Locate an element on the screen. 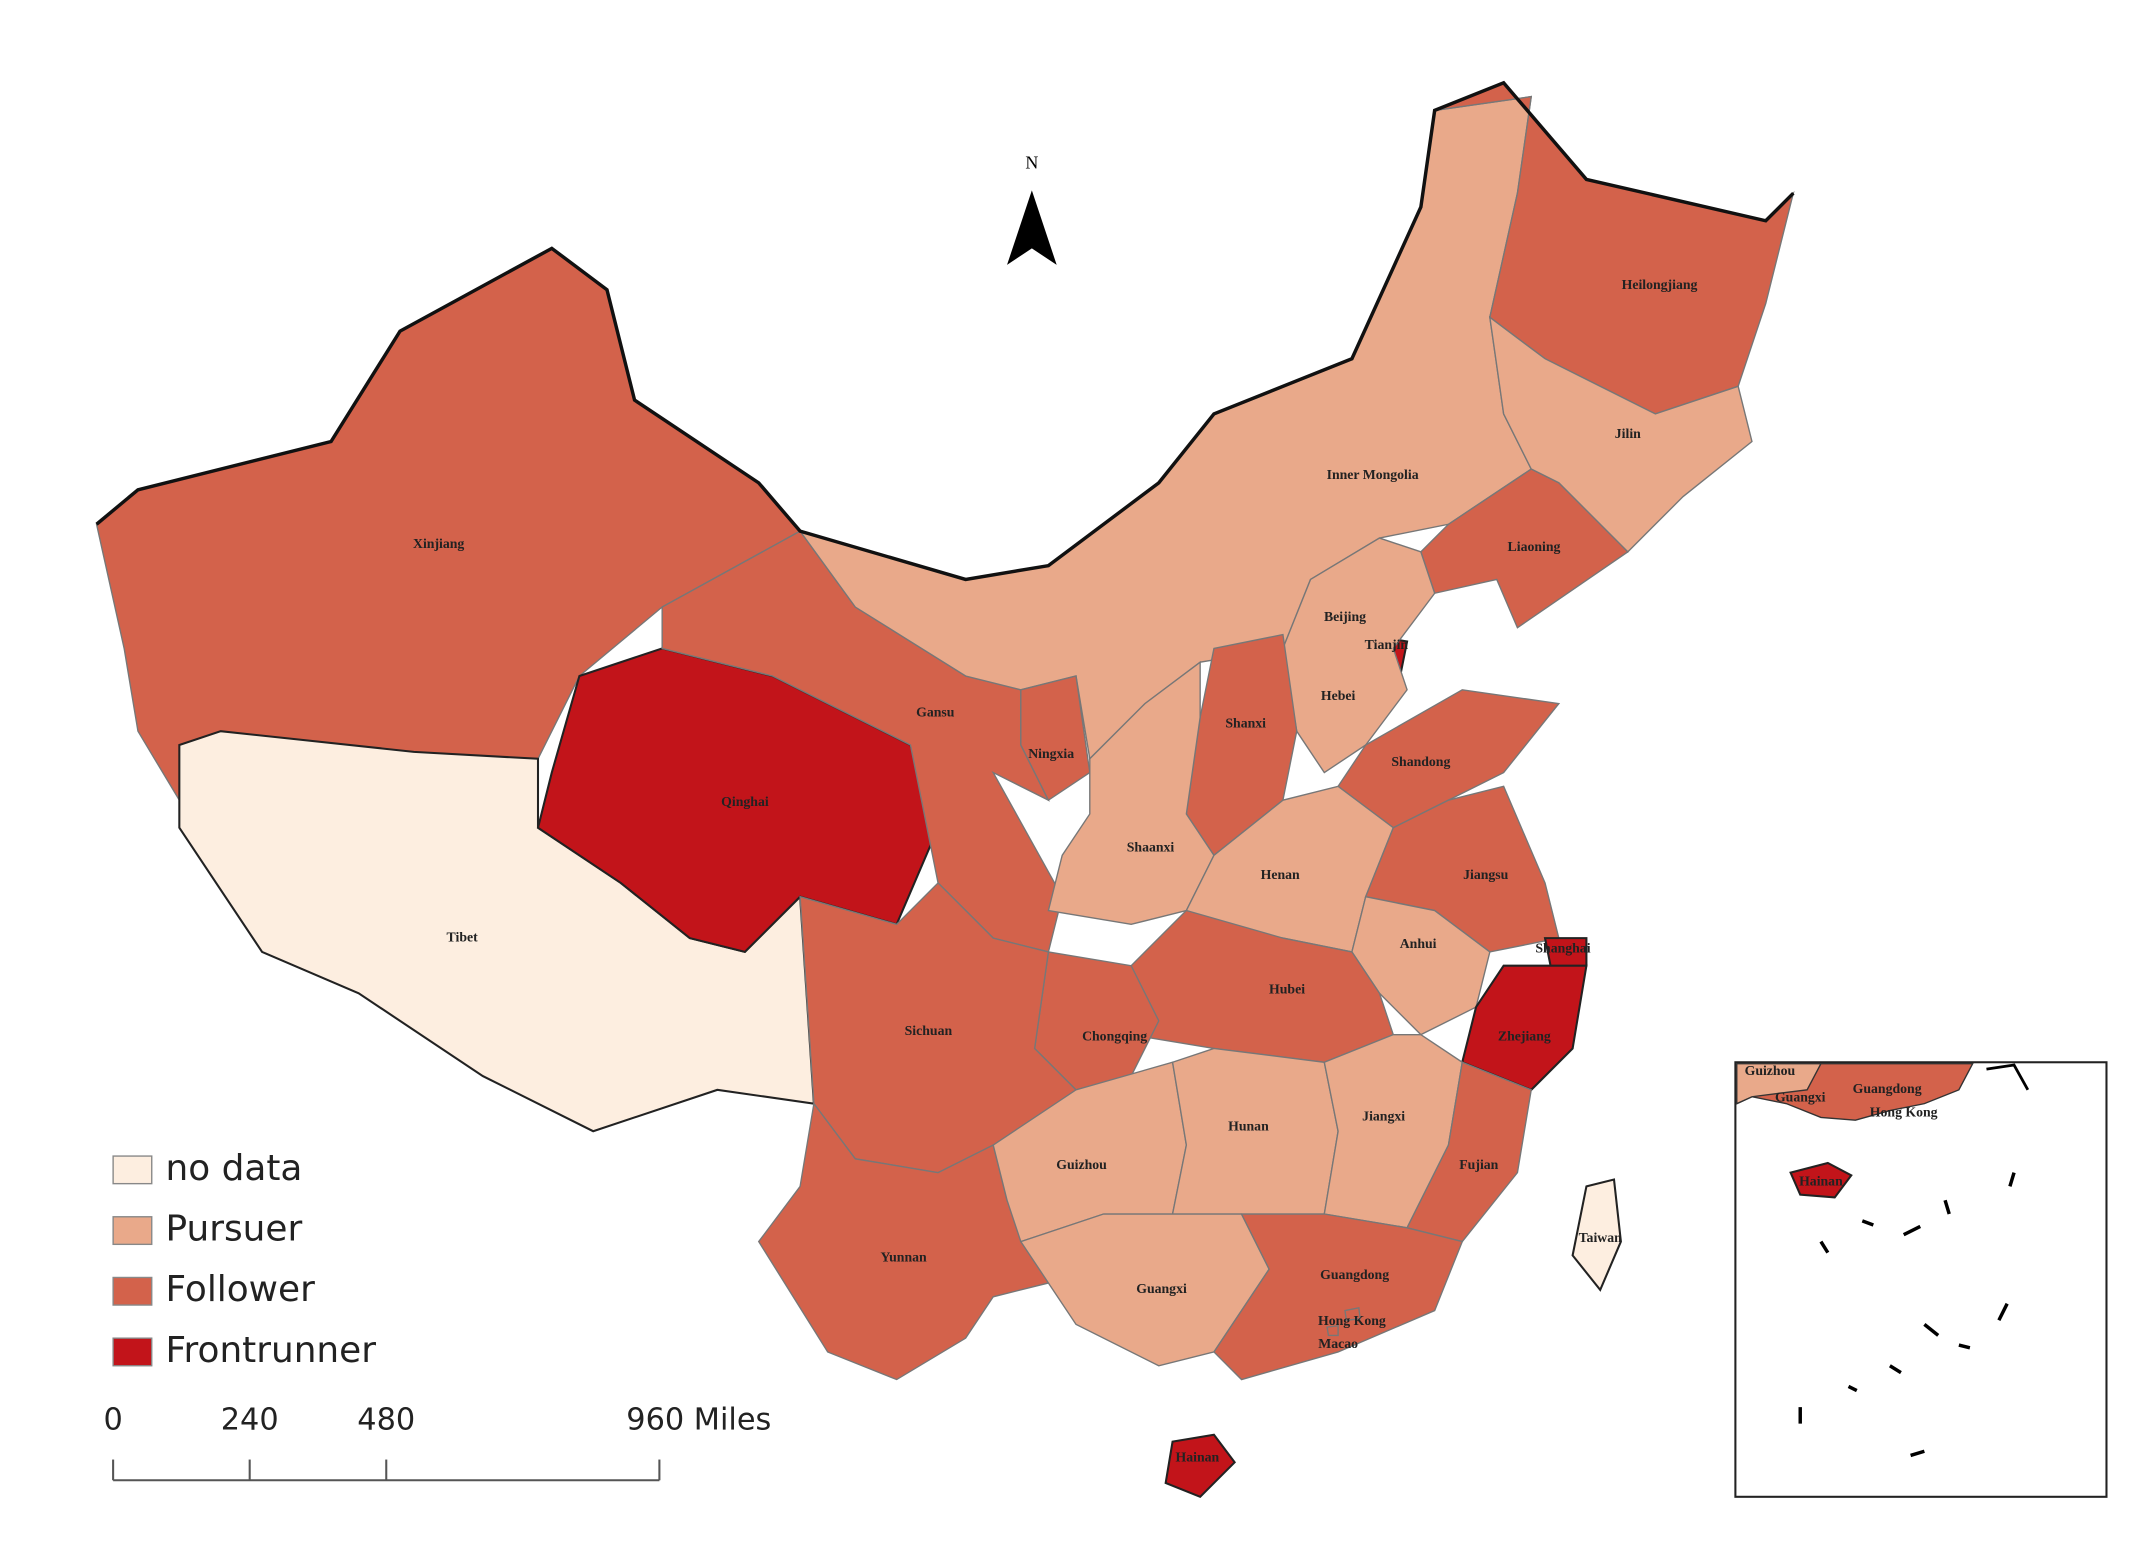 This screenshot has height=1541, width=2152. province-label: Jilin is located at coordinates (1628, 433).